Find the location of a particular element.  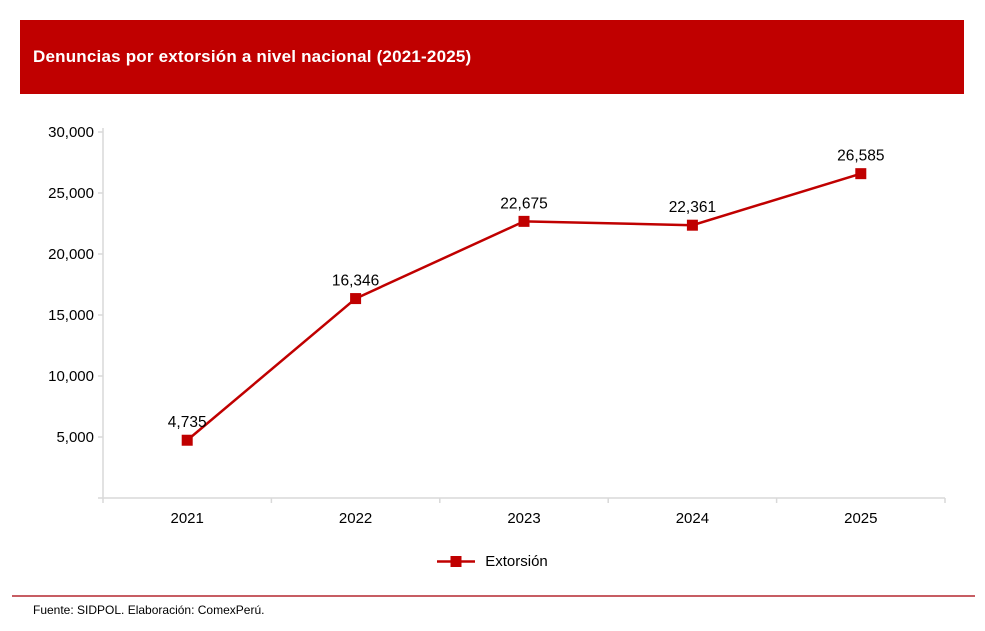

legend: Extorsión is located at coordinates (492, 561).